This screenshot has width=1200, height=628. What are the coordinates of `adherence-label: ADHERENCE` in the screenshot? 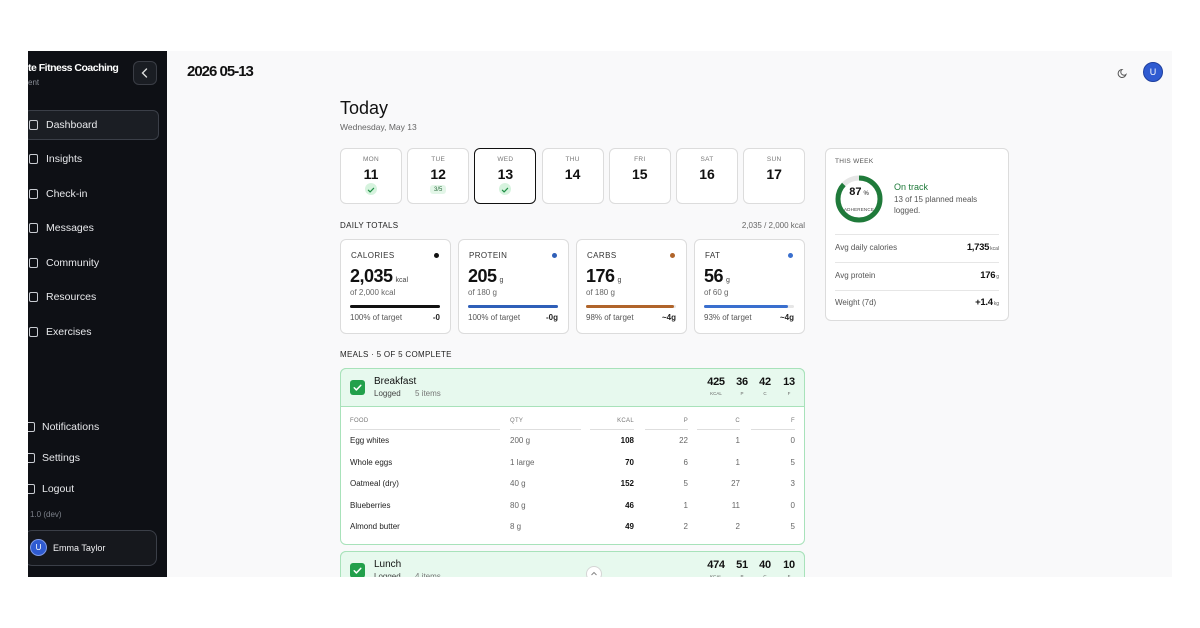 It's located at (859, 209).